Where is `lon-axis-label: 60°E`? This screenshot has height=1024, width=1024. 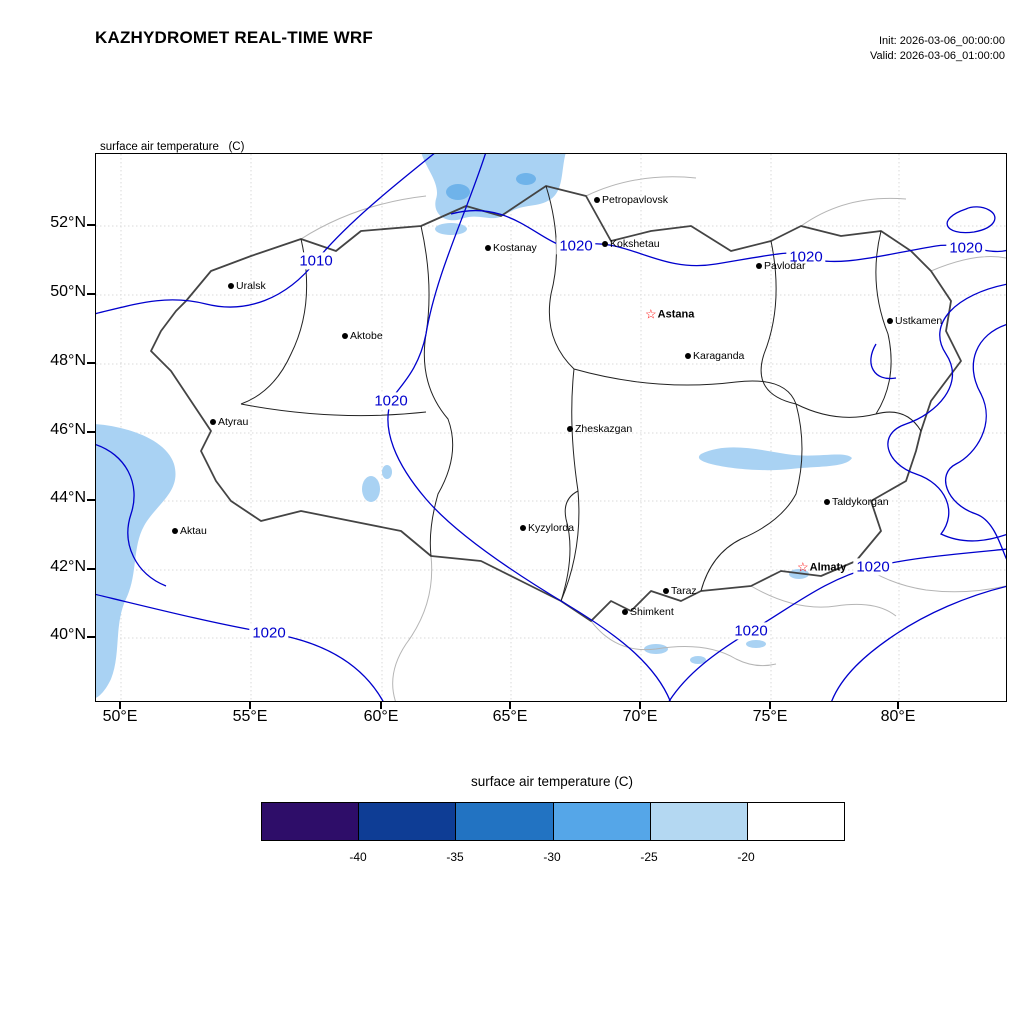
lon-axis-label: 60°E is located at coordinates (381, 716).